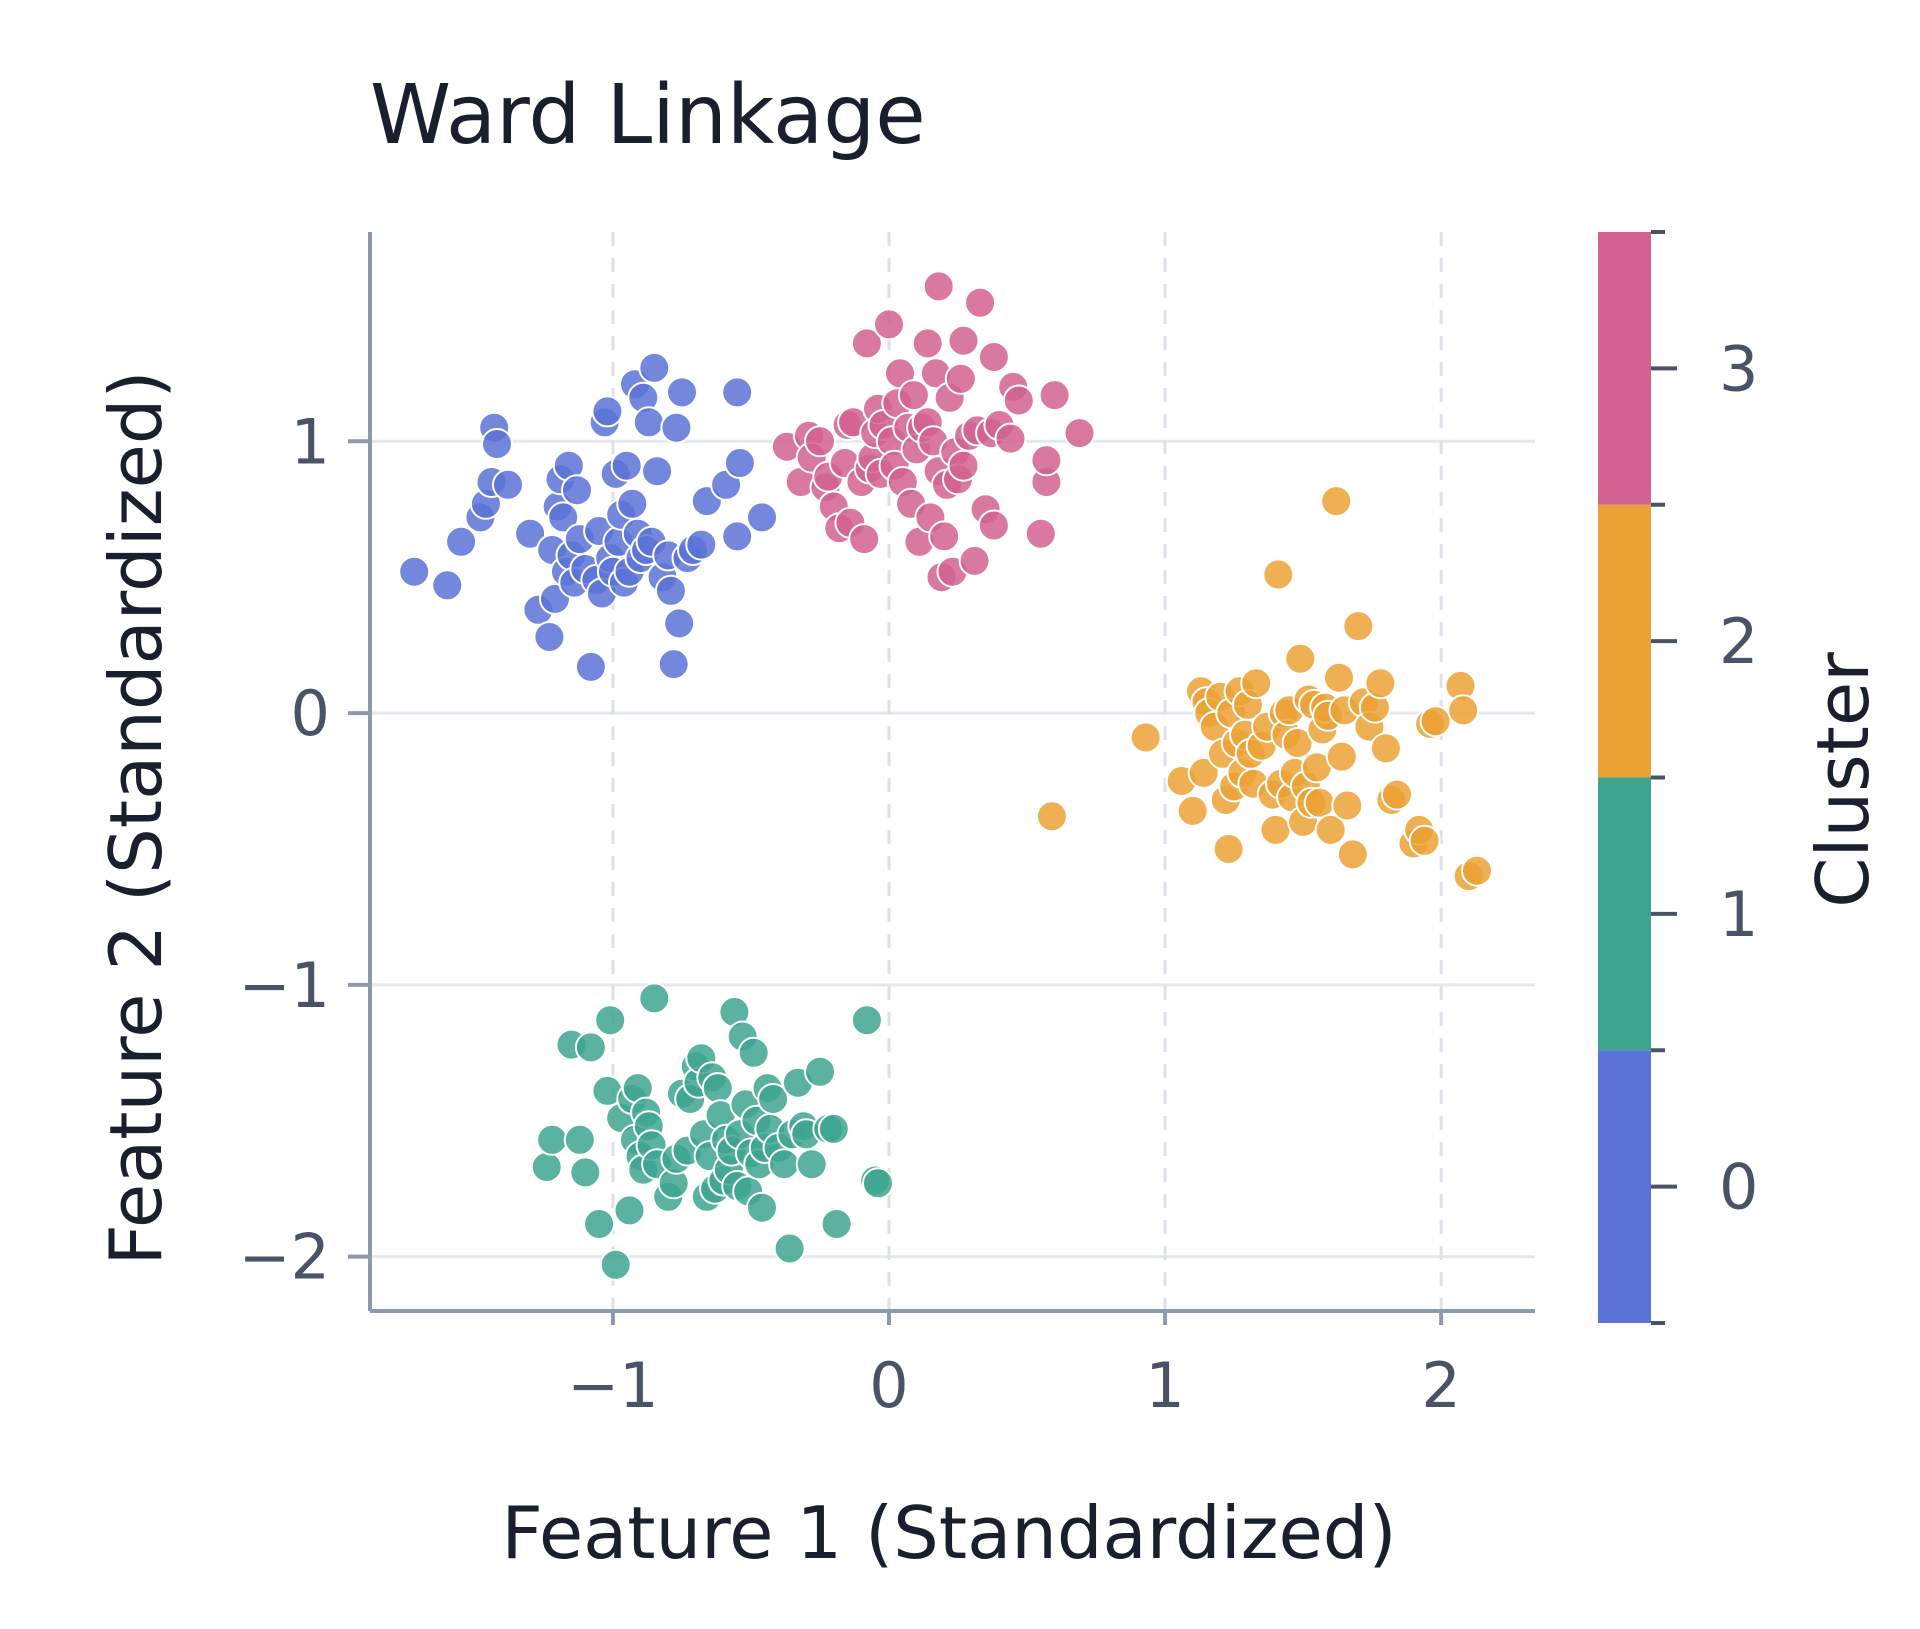 The height and width of the screenshot is (1629, 1920). I want to click on x-tick-label: 0, so click(888, 1385).